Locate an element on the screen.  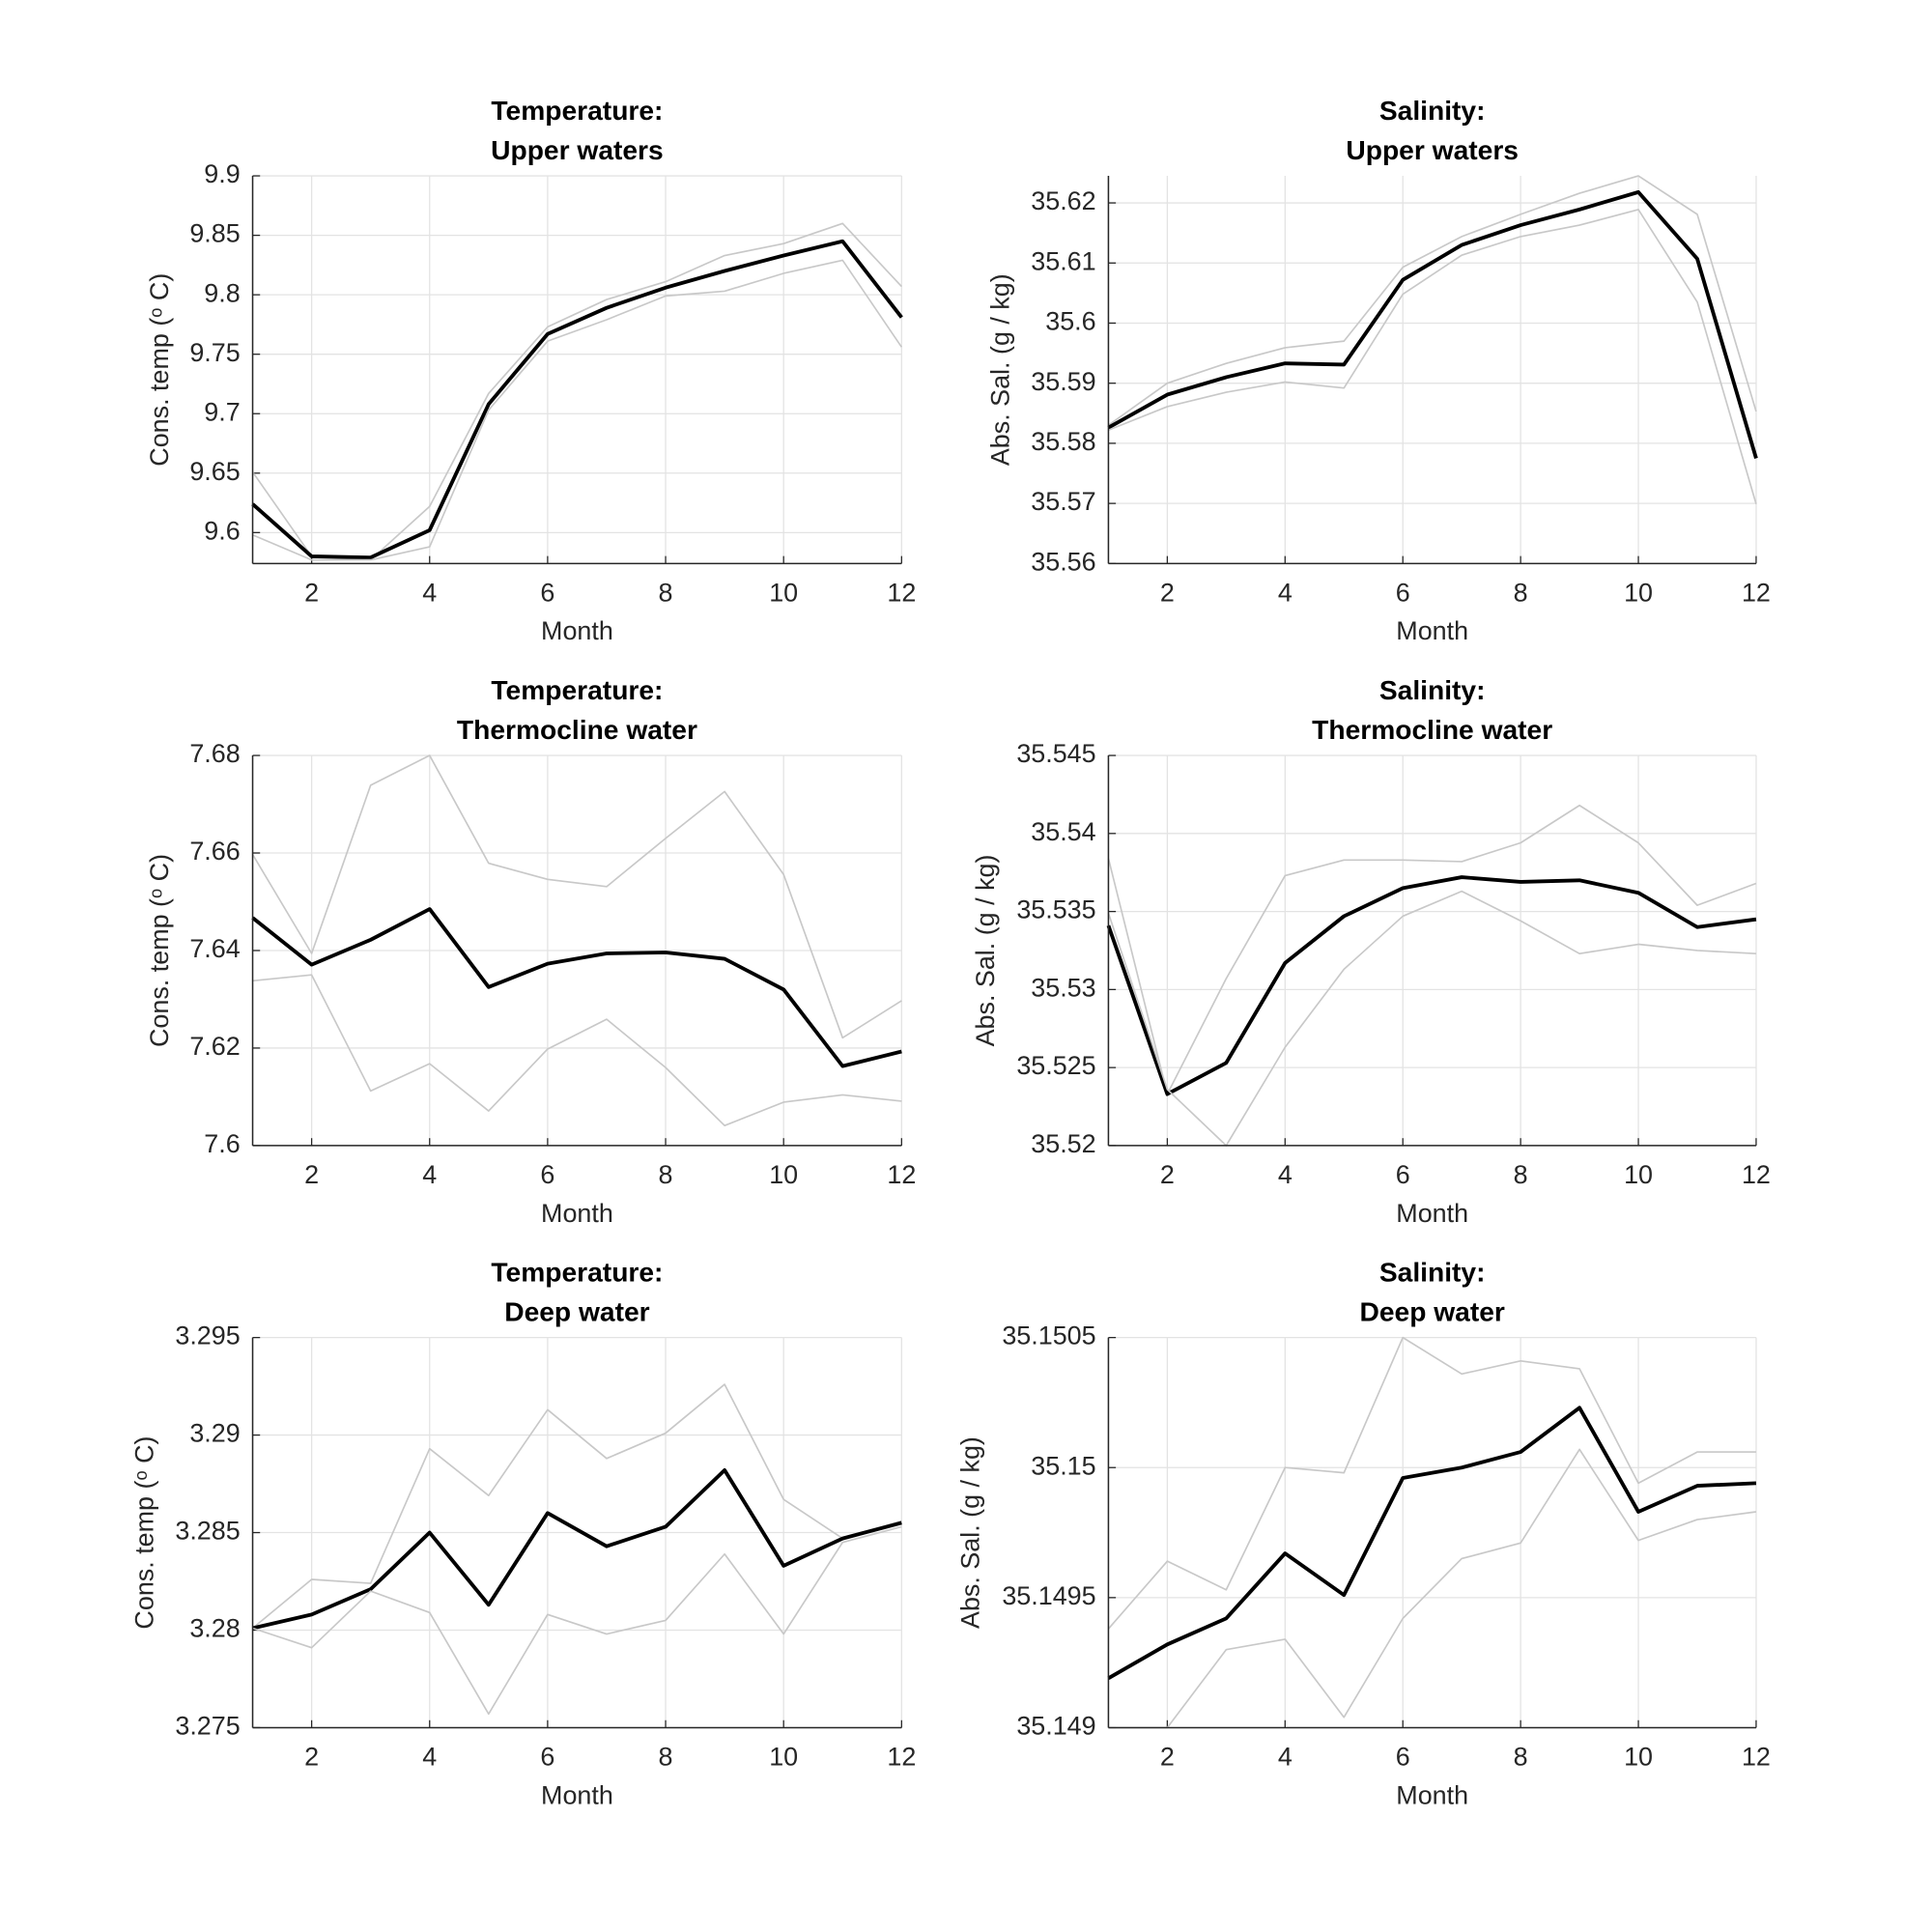
y-tick-label: 35.6 is located at coordinates (1070, 321).